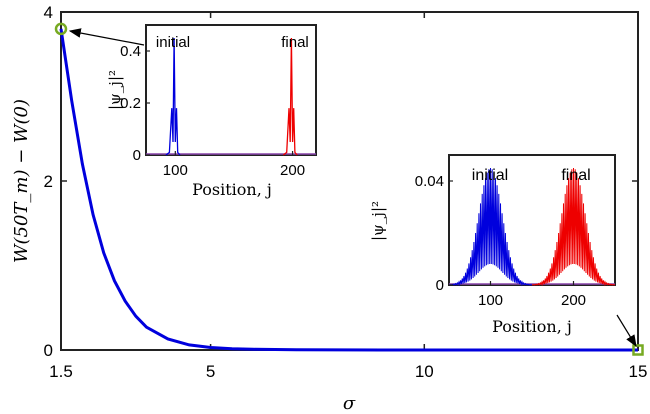  Describe the element at coordinates (290, 96) in the screenshot. I see `inset1-final-wavepacket` at that location.